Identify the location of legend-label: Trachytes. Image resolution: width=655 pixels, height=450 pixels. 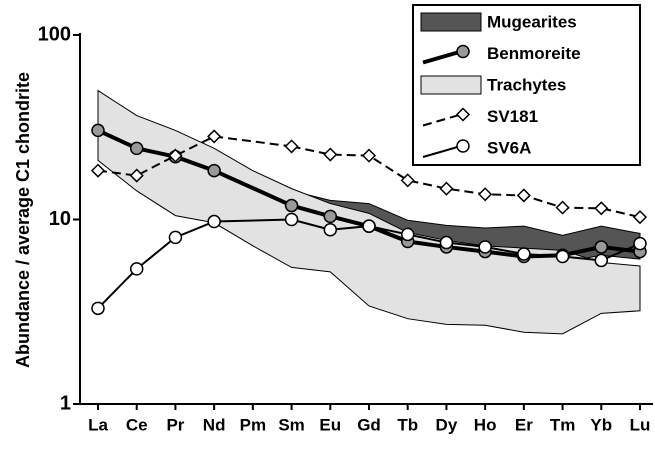
(526, 84).